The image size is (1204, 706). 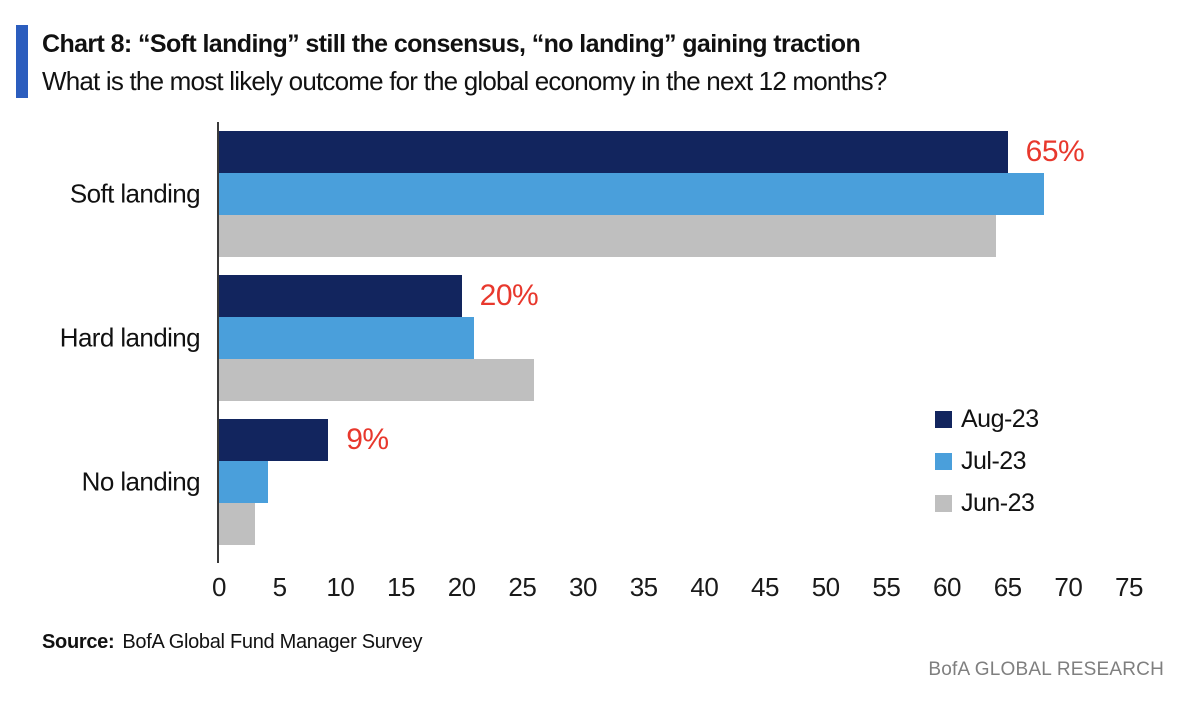 What do you see at coordinates (613, 152) in the screenshot?
I see `bar-aug-23-soft-landing` at bounding box center [613, 152].